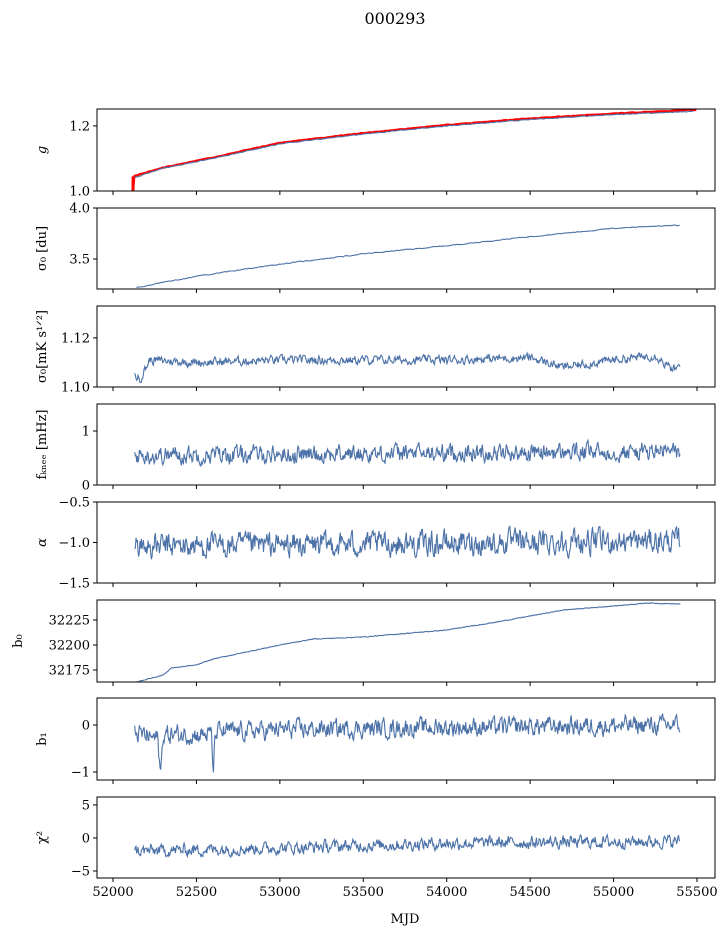 Image resolution: width=725 pixels, height=936 pixels. I want to click on panel-1: 1.0 1.2 g, so click(375, 154).